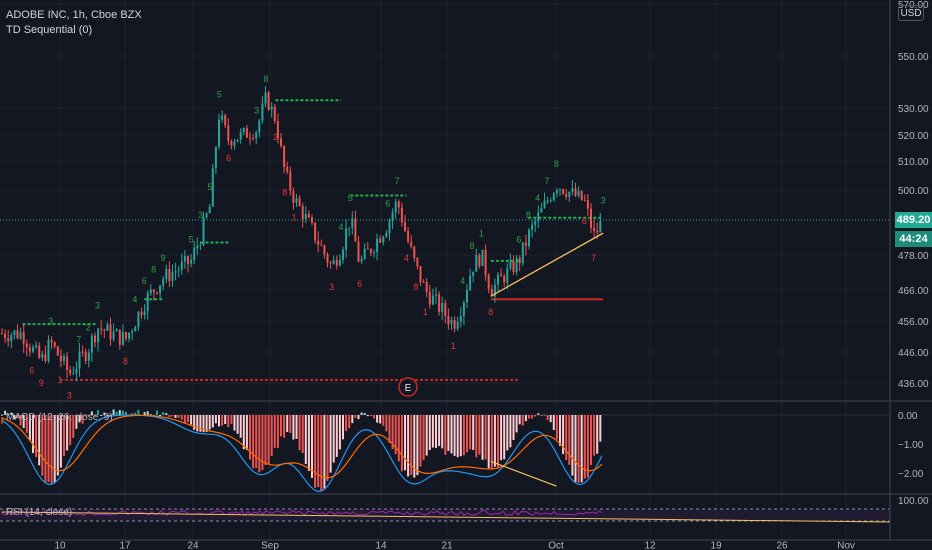  I want to click on currency-badge: USD, so click(911, 13).